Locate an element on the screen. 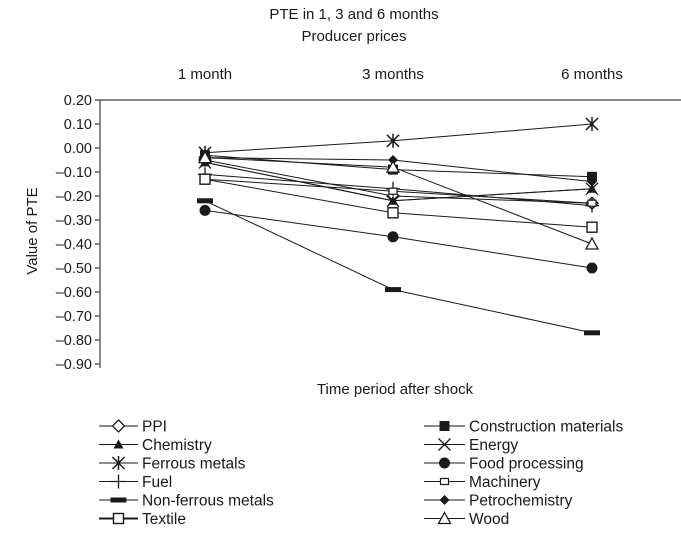 Image resolution: width=681 pixels, height=538 pixels. legend-marker-energy is located at coordinates (444, 444).